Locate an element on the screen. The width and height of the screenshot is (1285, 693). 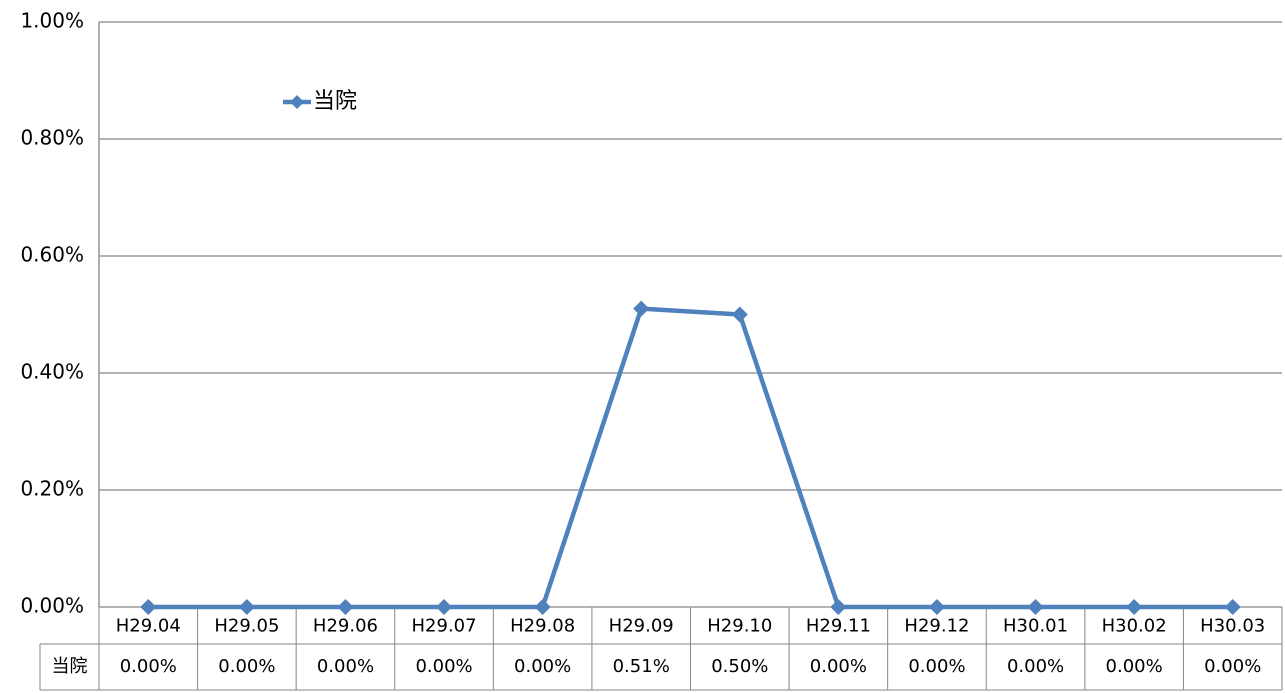
table-value: 0.50% is located at coordinates (739, 666).